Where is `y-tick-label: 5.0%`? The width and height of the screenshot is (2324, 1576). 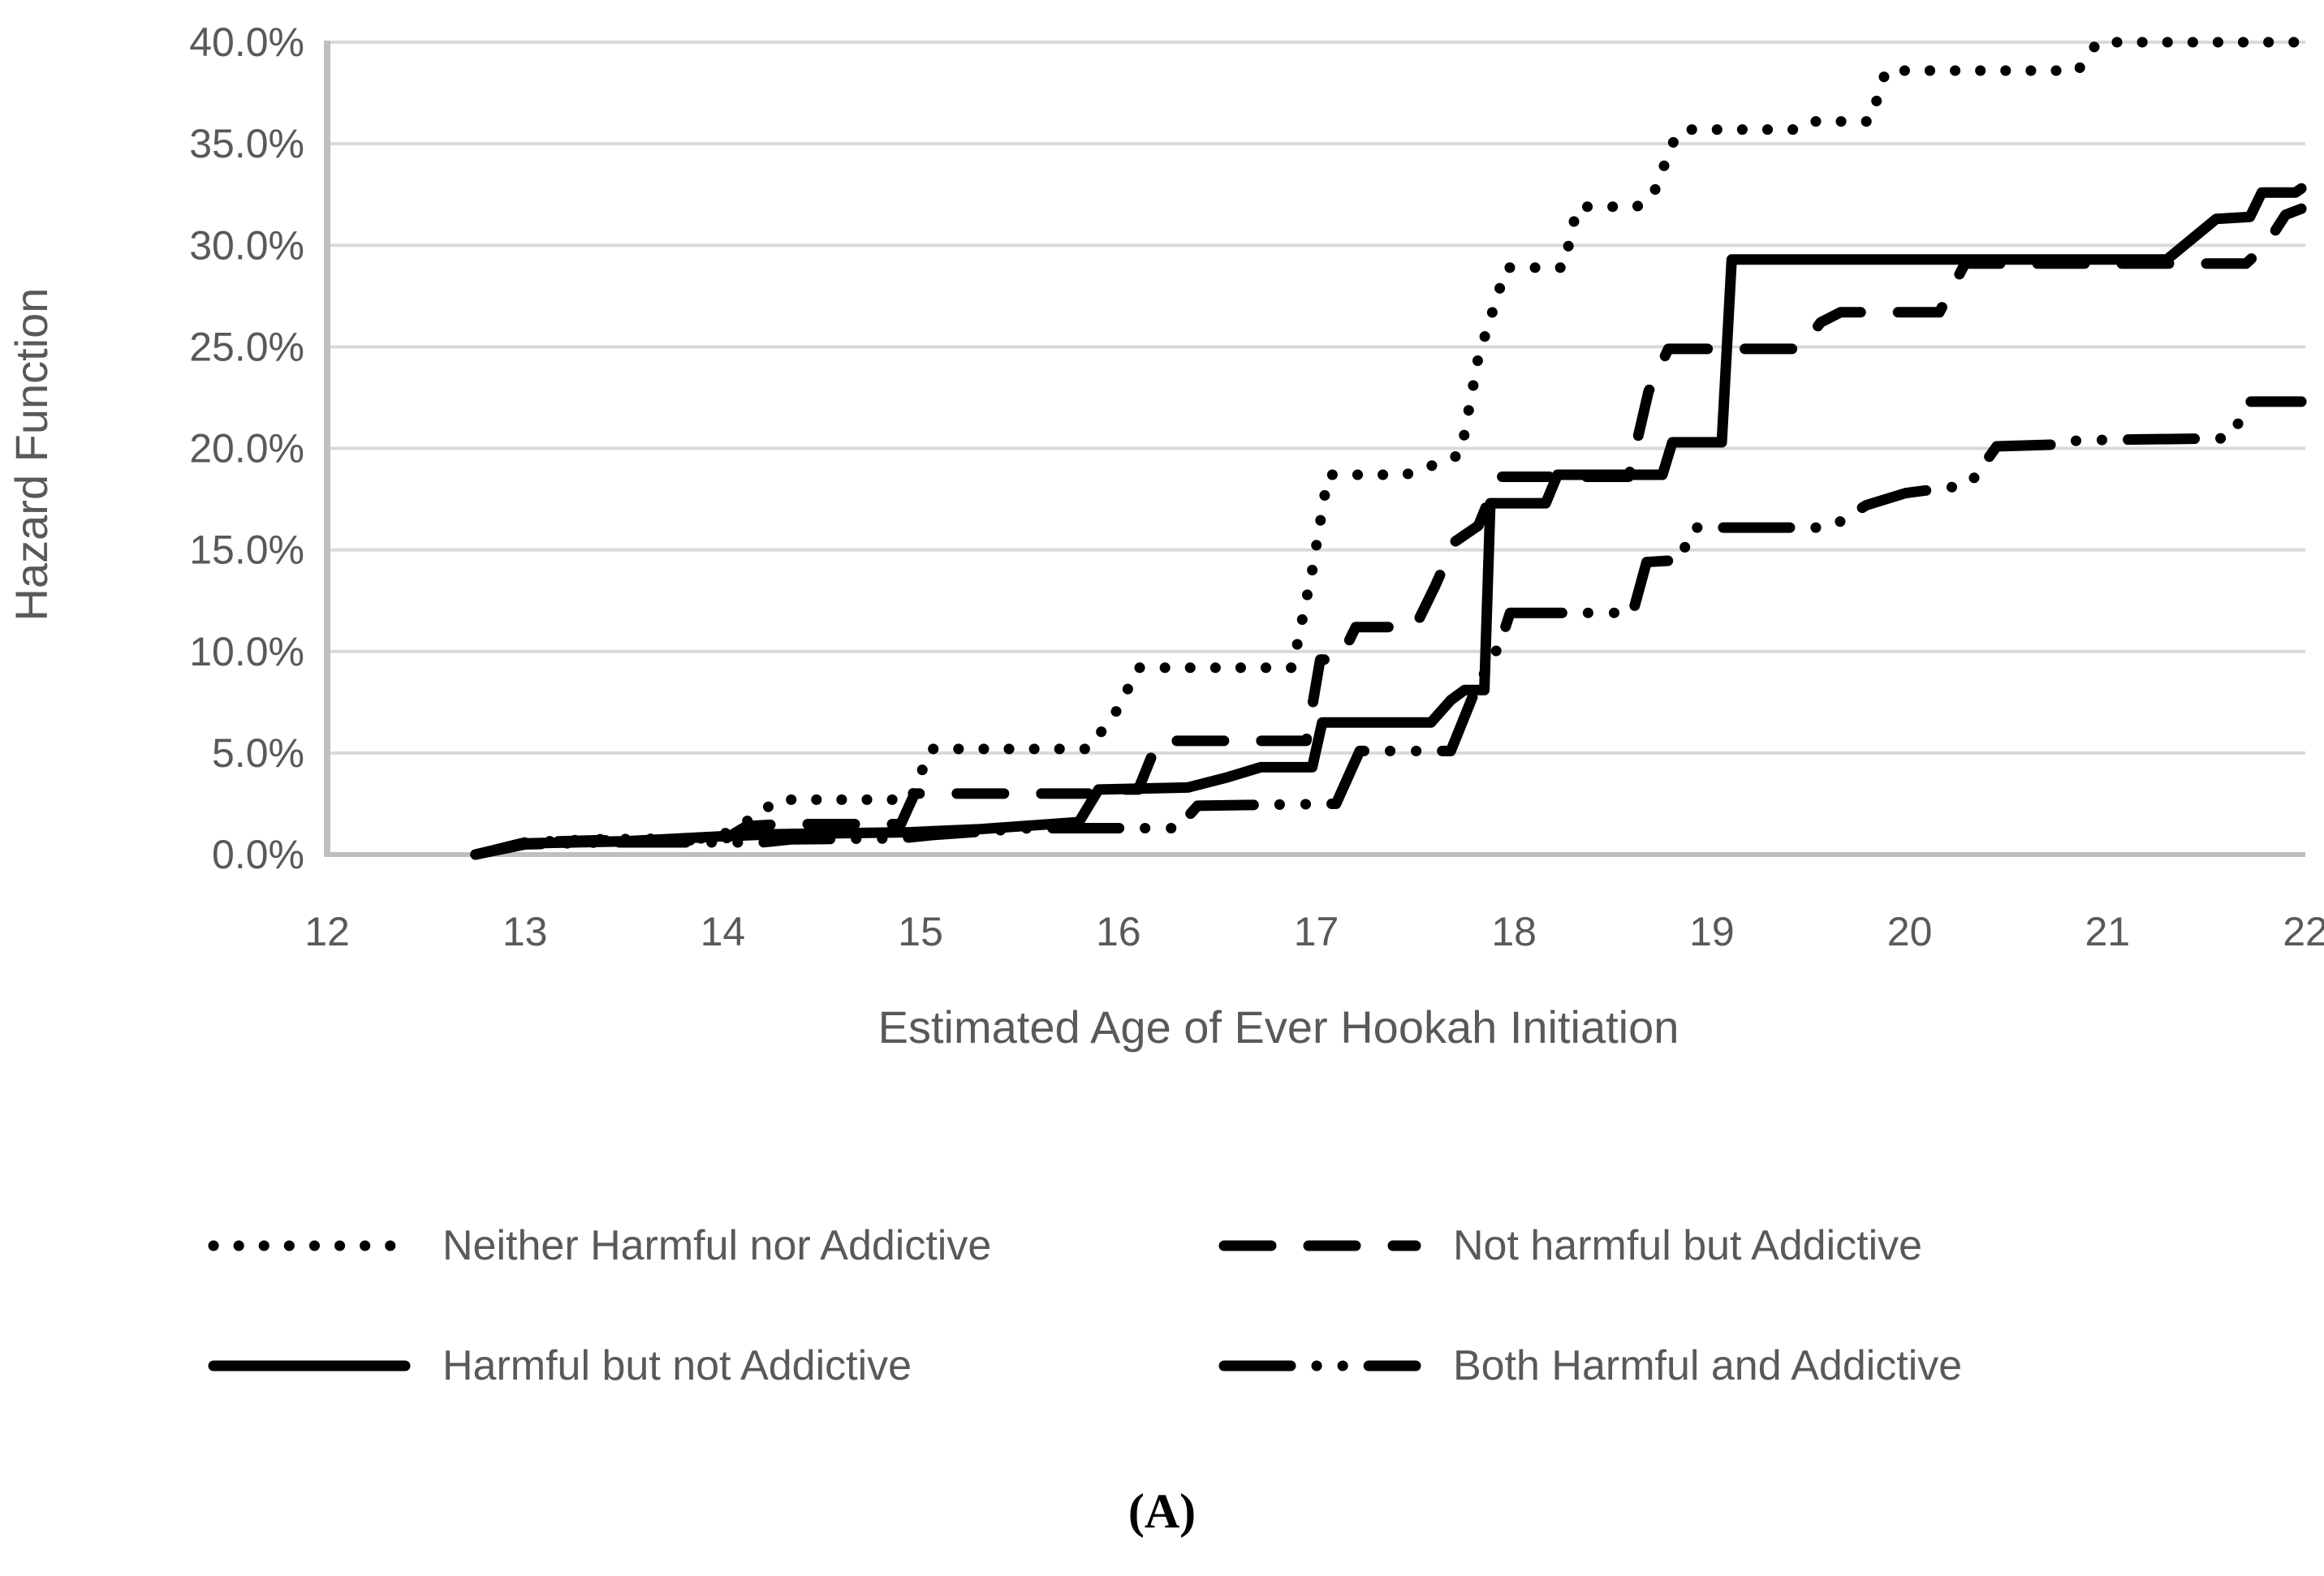
y-tick-label: 5.0% is located at coordinates (258, 753).